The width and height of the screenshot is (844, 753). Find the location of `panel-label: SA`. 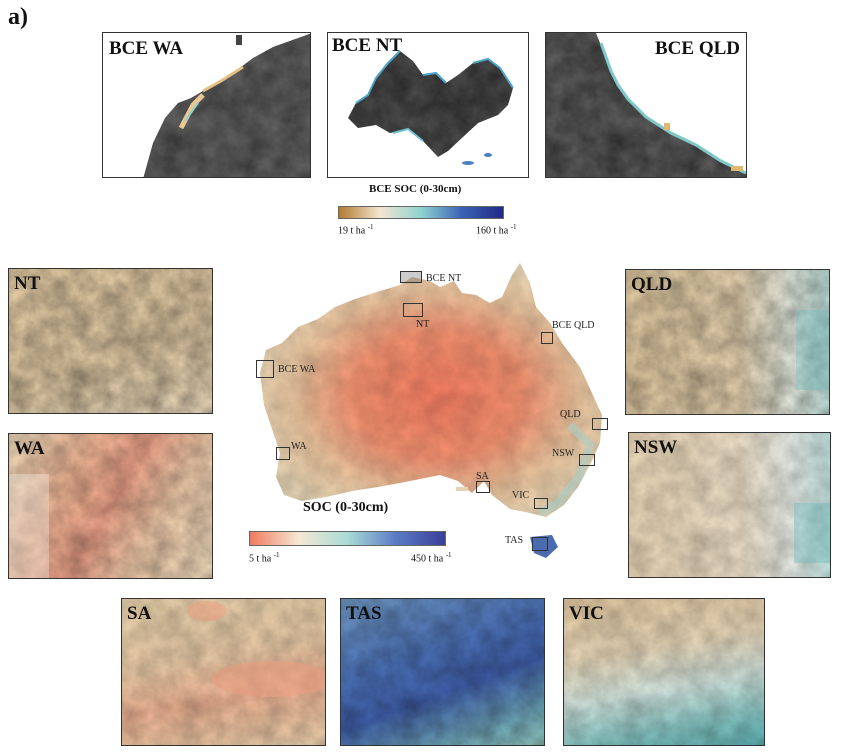

panel-label: SA is located at coordinates (139, 613).